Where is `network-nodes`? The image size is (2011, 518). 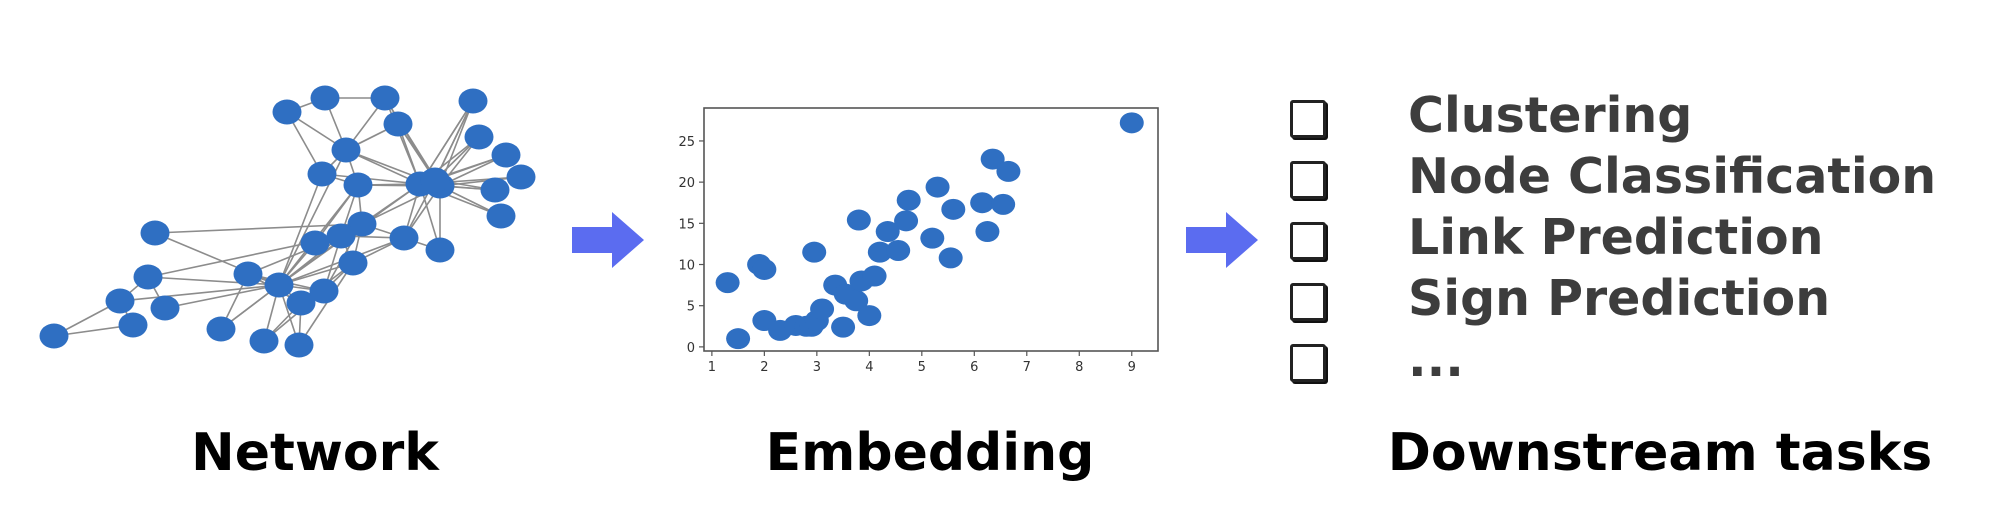 network-nodes is located at coordinates (287, 221).